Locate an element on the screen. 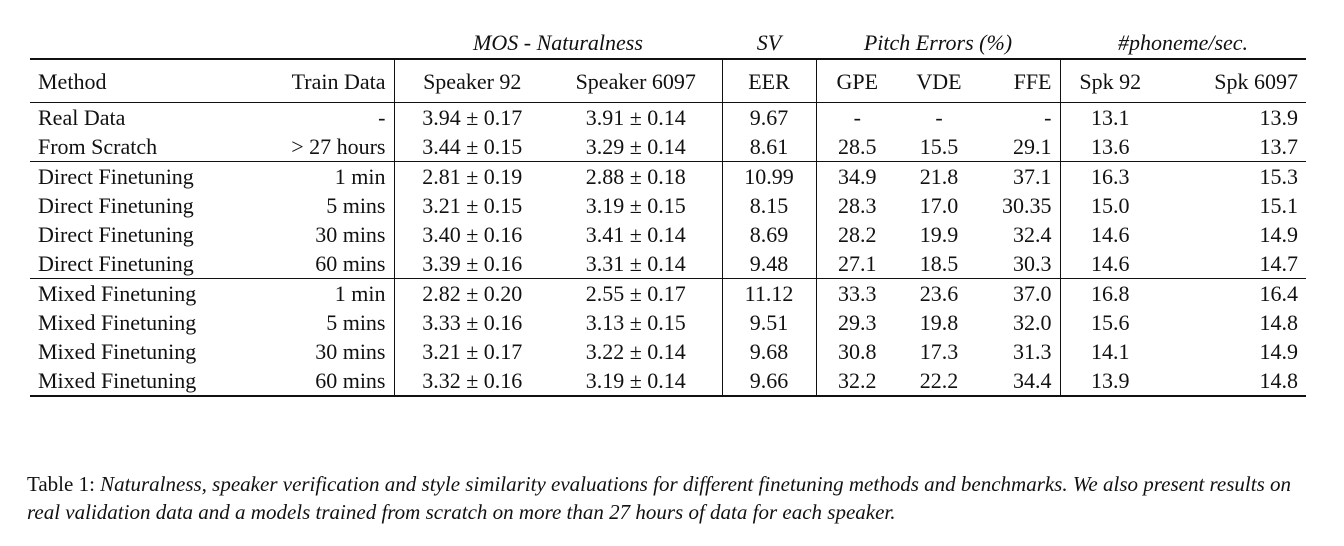 Image resolution: width=1344 pixels, height=546 pixels. table-cell: 9.51 is located at coordinates (768, 322).